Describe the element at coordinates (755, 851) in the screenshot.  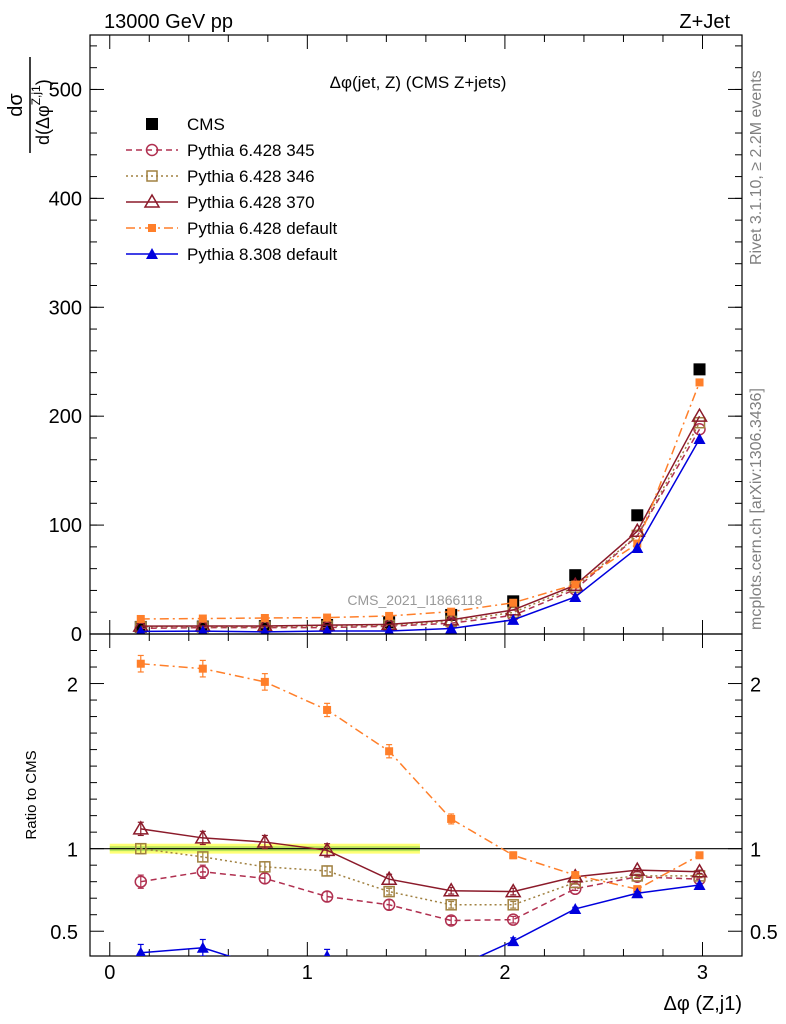
I see `ratio-y-tick-label-right: 1` at that location.